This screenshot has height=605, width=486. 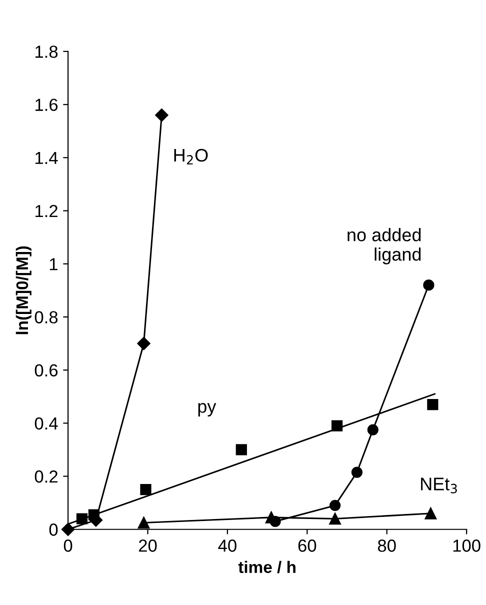 I want to click on y-tick-label: 1.4, so click(x=47, y=158).